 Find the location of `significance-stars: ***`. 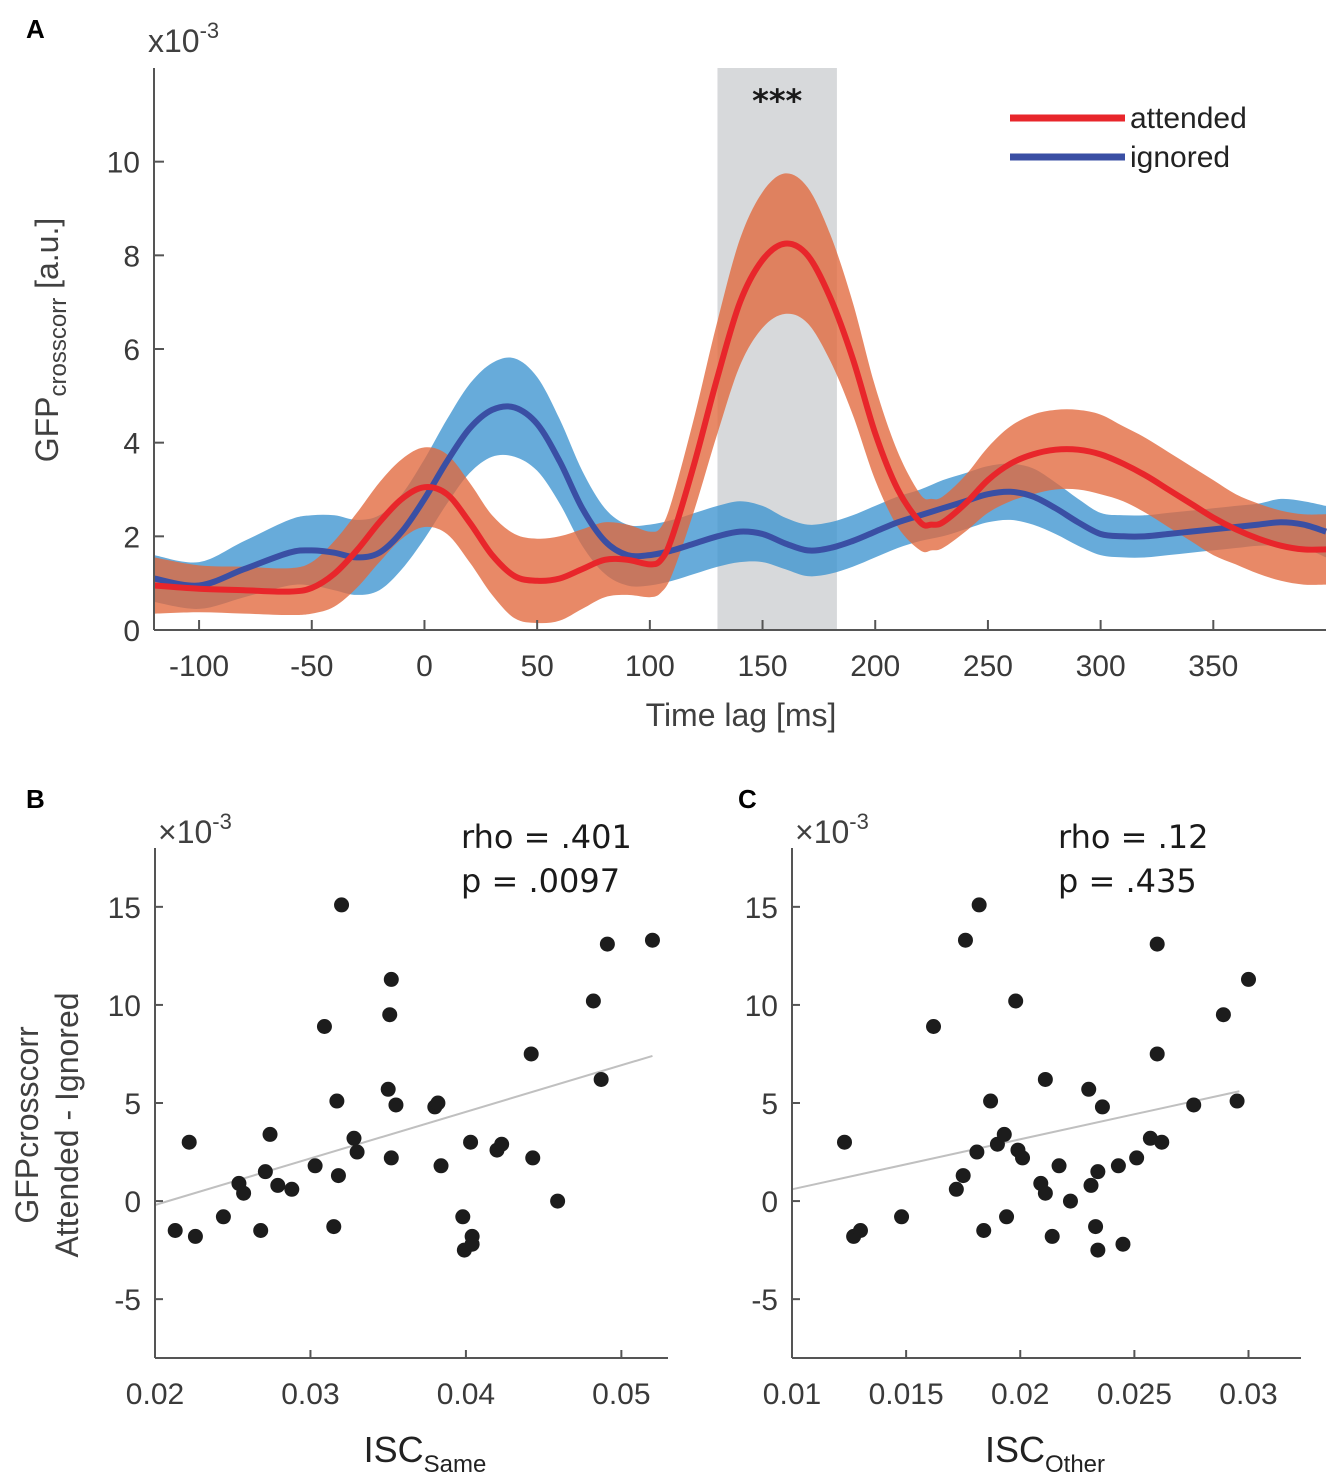

significance-stars: *** is located at coordinates (777, 101).